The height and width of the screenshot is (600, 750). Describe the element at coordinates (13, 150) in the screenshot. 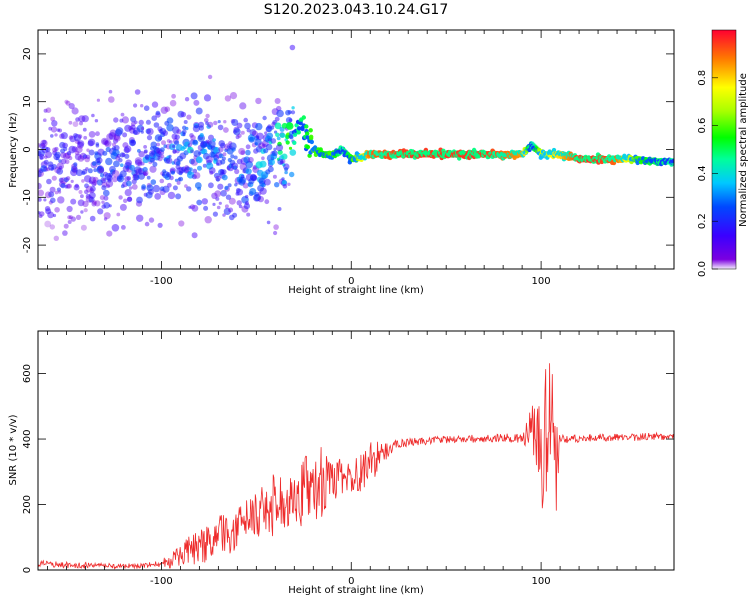

I see `spectrogram-y-label: Frequency (Hz)` at that location.